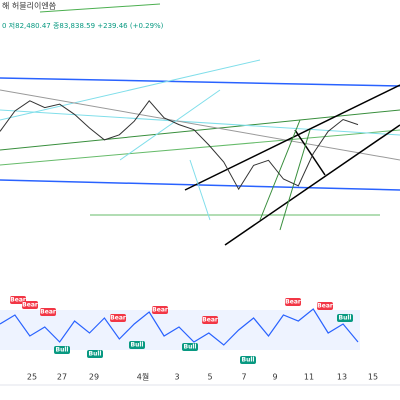  Describe the element at coordinates (83, 25) in the screenshot. I see `quote: 0 저82,480.47 종83,838.59 +239.46 (+0.29%)` at that location.